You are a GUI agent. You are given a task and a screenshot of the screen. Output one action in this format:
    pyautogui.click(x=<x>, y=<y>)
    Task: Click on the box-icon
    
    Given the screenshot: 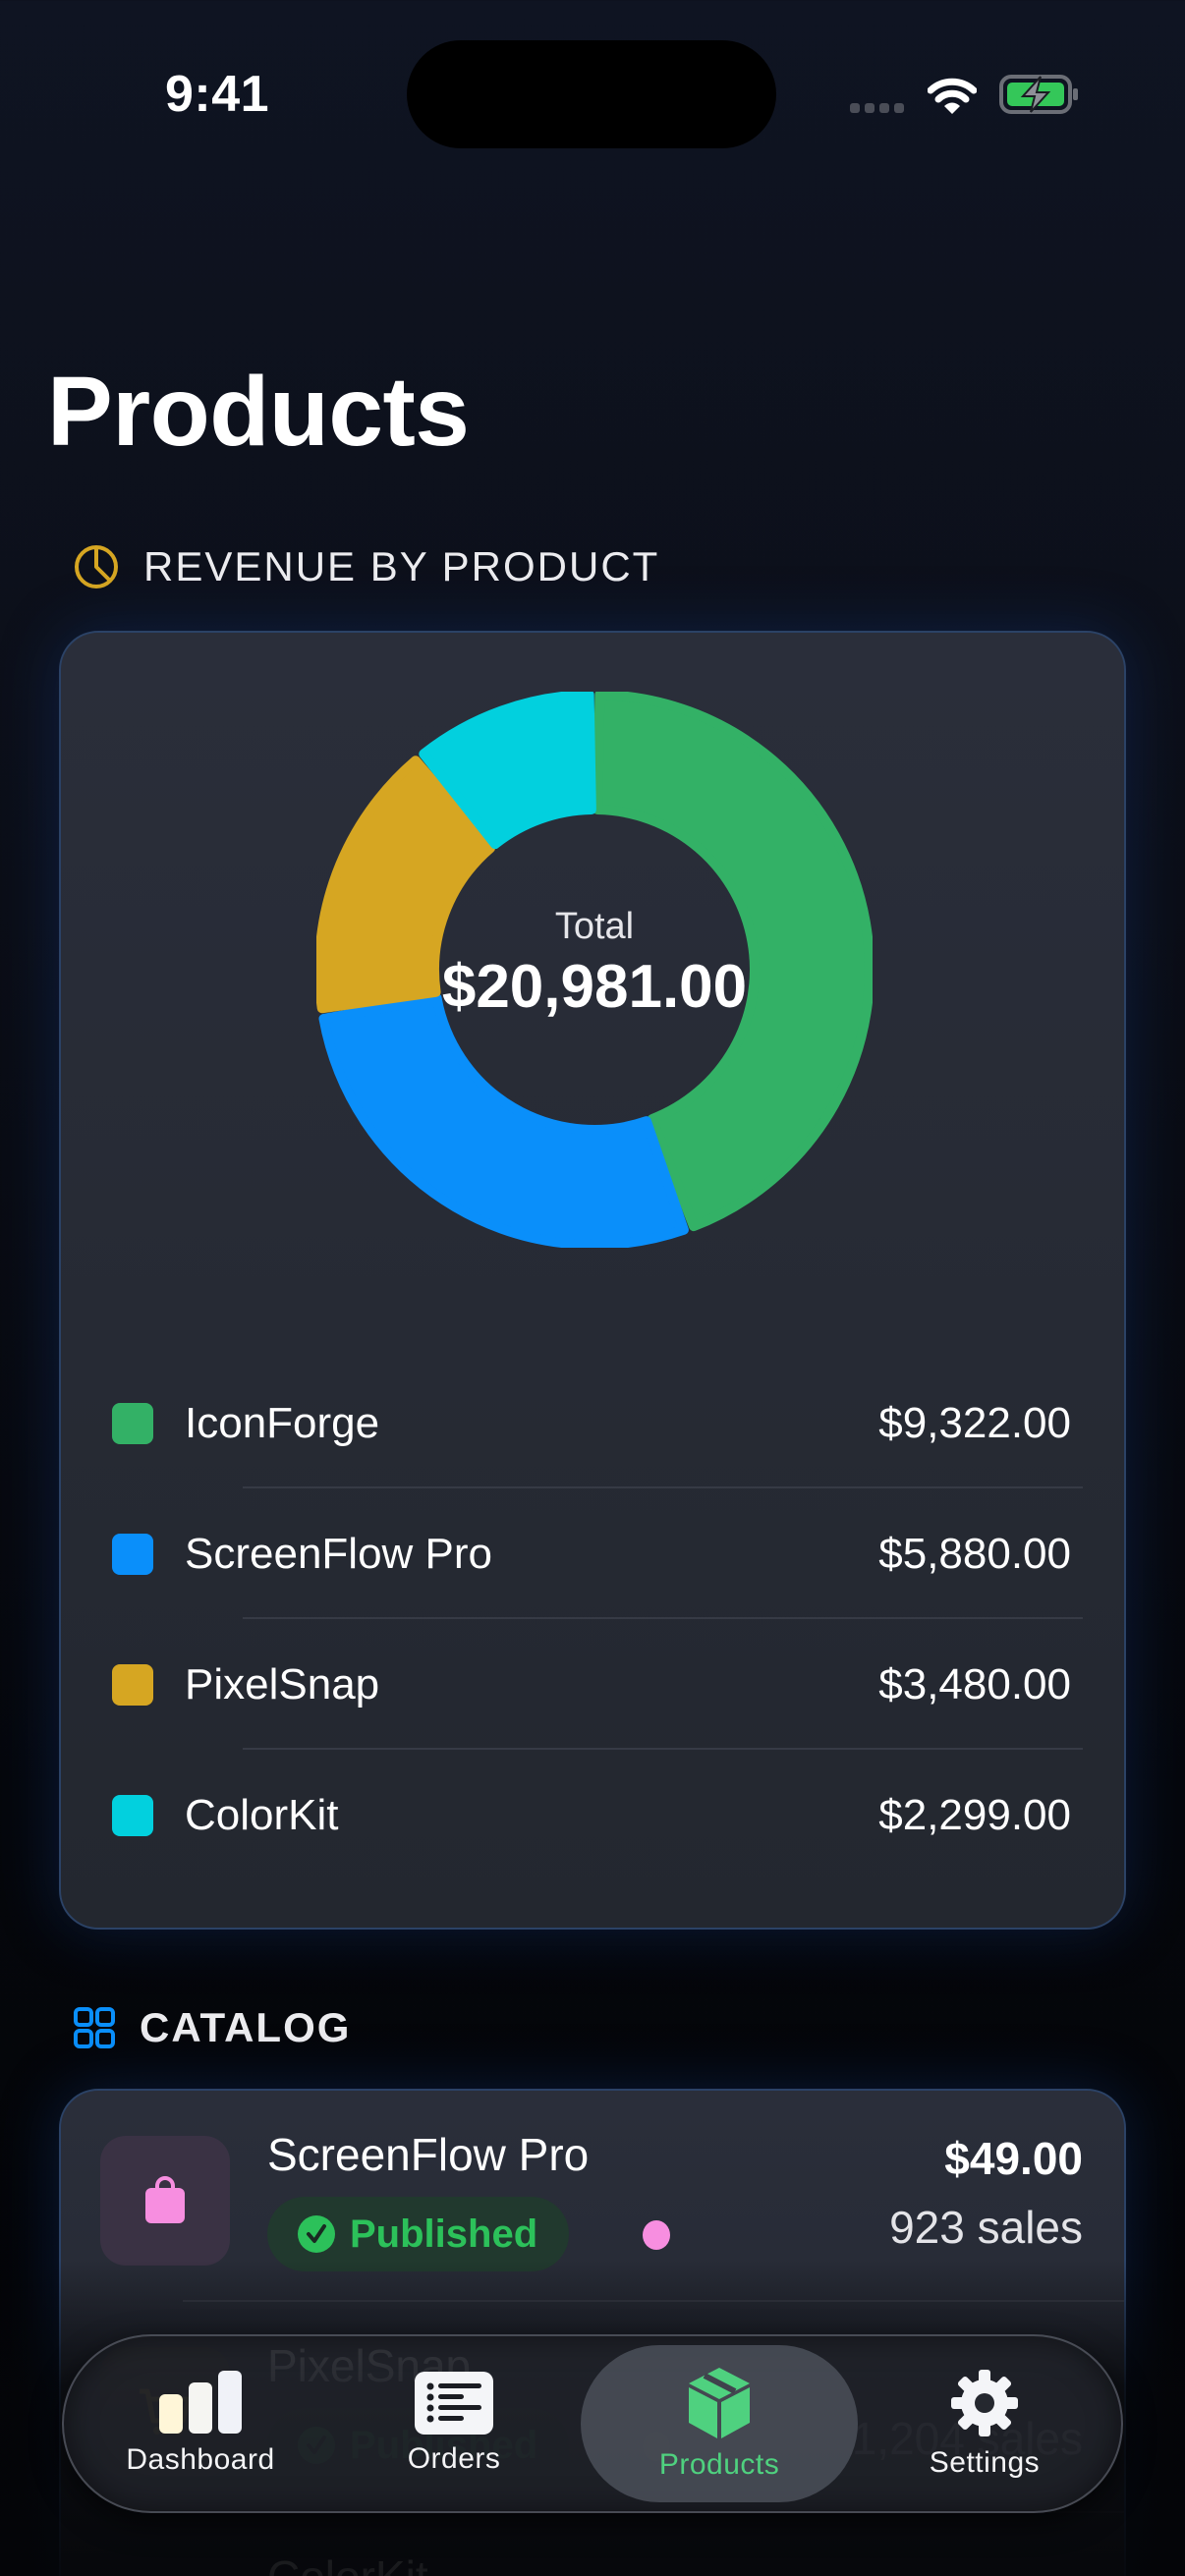 What is the action you would take?
    pyautogui.click(x=720, y=2403)
    